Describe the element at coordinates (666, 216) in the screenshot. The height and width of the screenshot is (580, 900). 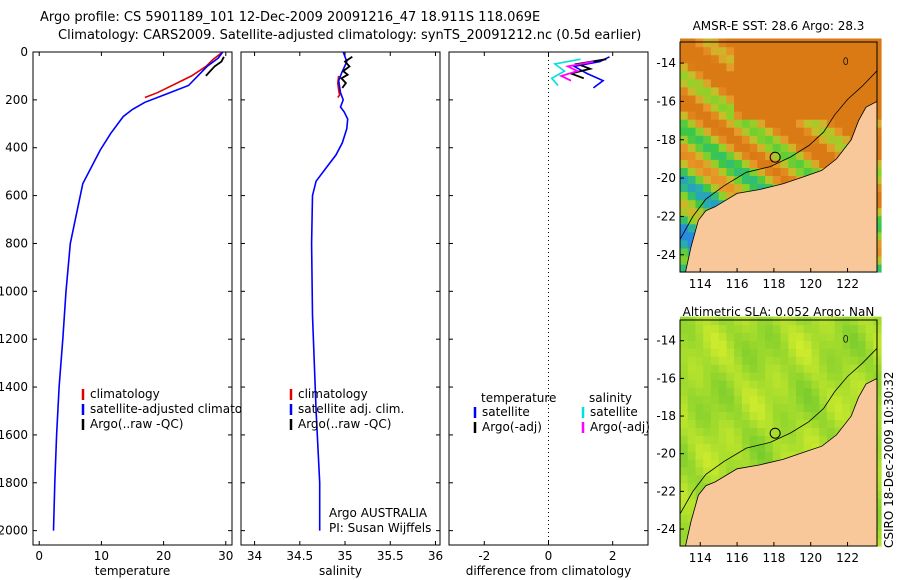
I see `sst_map-ytick-label: -22` at that location.